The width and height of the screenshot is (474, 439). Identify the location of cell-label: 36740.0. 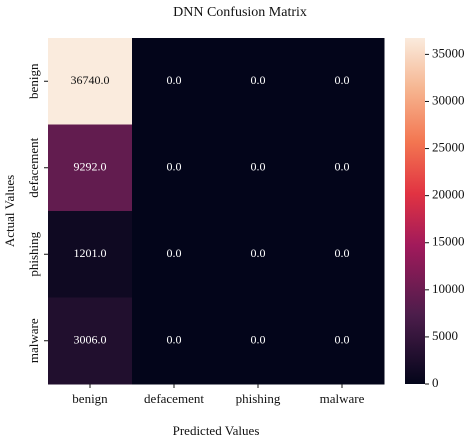
(90, 80).